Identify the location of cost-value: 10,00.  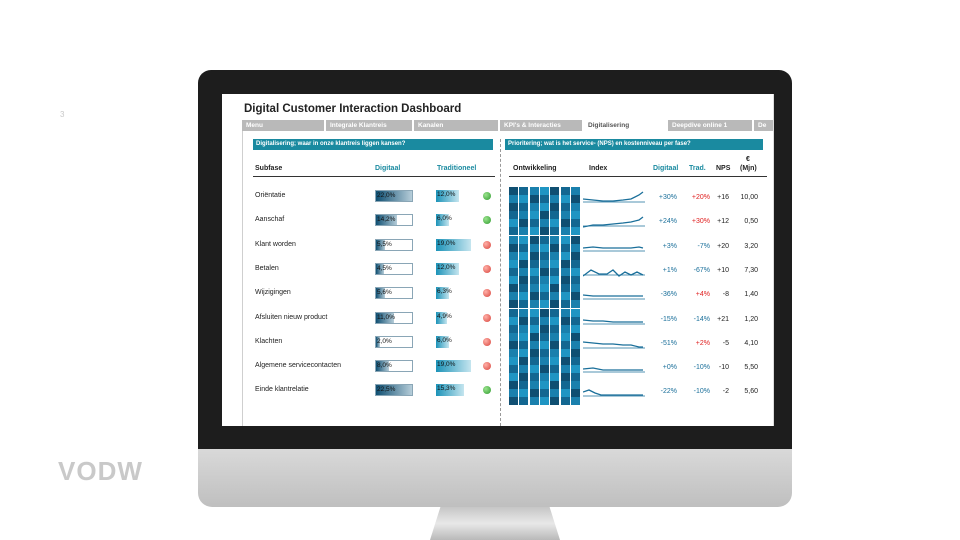
(749, 197).